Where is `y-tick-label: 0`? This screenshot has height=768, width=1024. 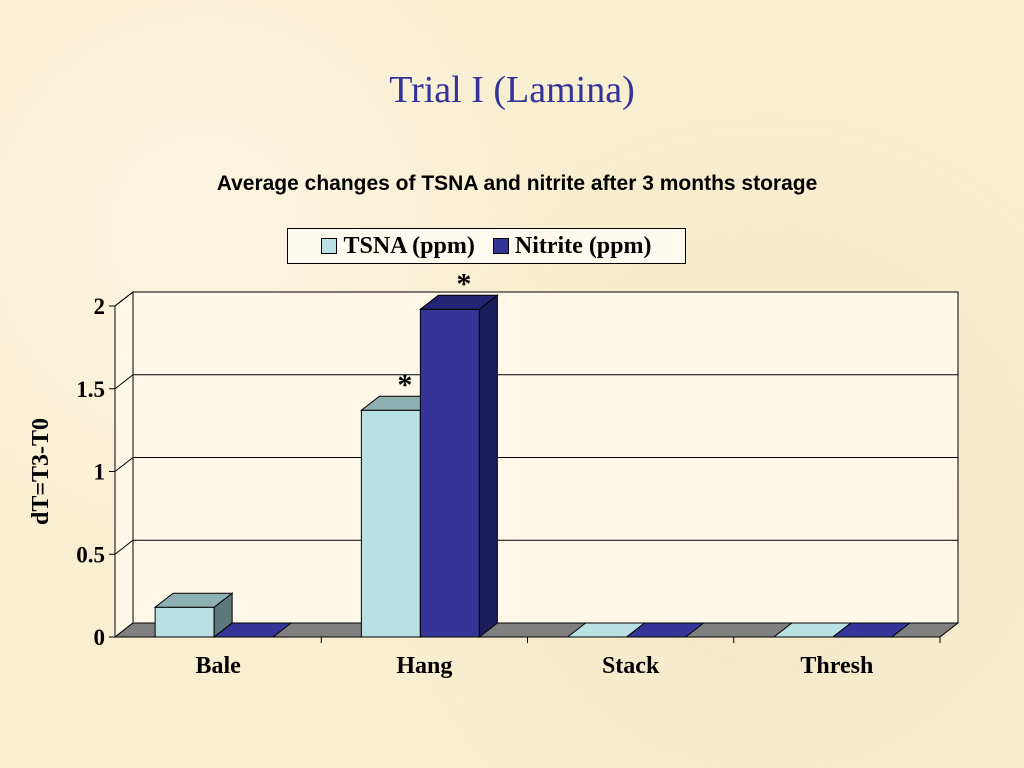 y-tick-label: 0 is located at coordinates (100, 637).